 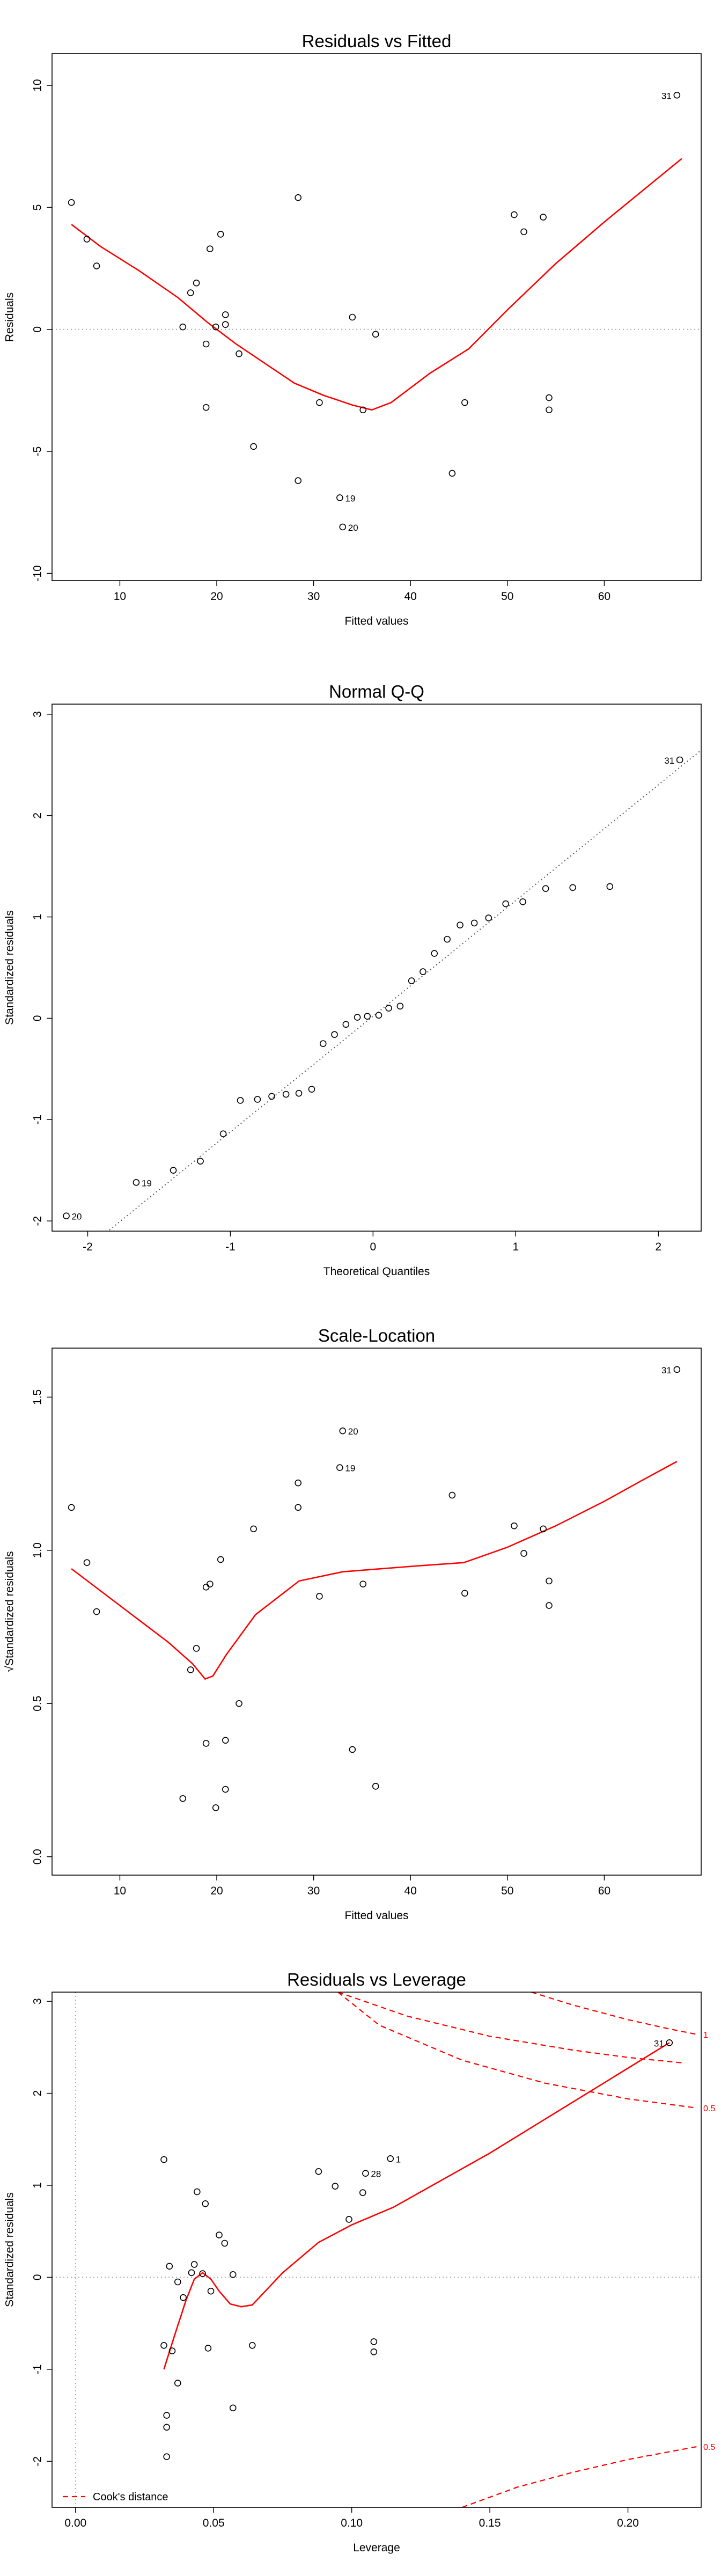 I want to click on chart-title: Residuals vs Leverage, so click(x=376, y=1979).